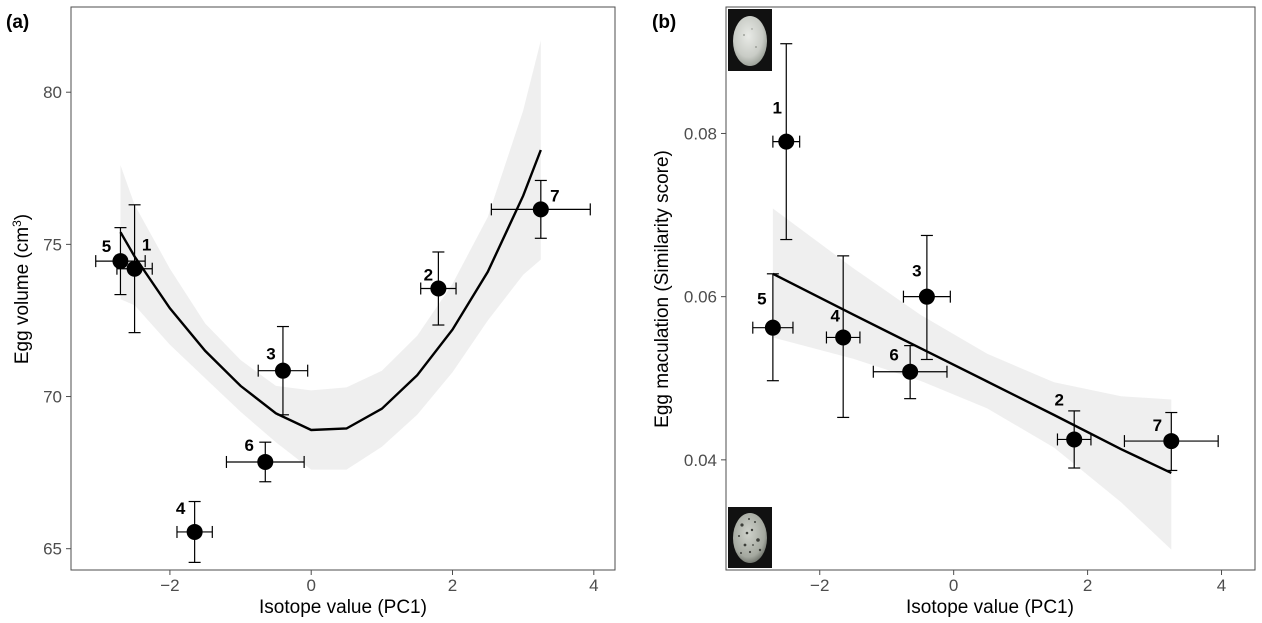 The width and height of the screenshot is (1262, 623). What do you see at coordinates (700, 460) in the screenshot?
I see `y-tick-label: 0.04` at bounding box center [700, 460].